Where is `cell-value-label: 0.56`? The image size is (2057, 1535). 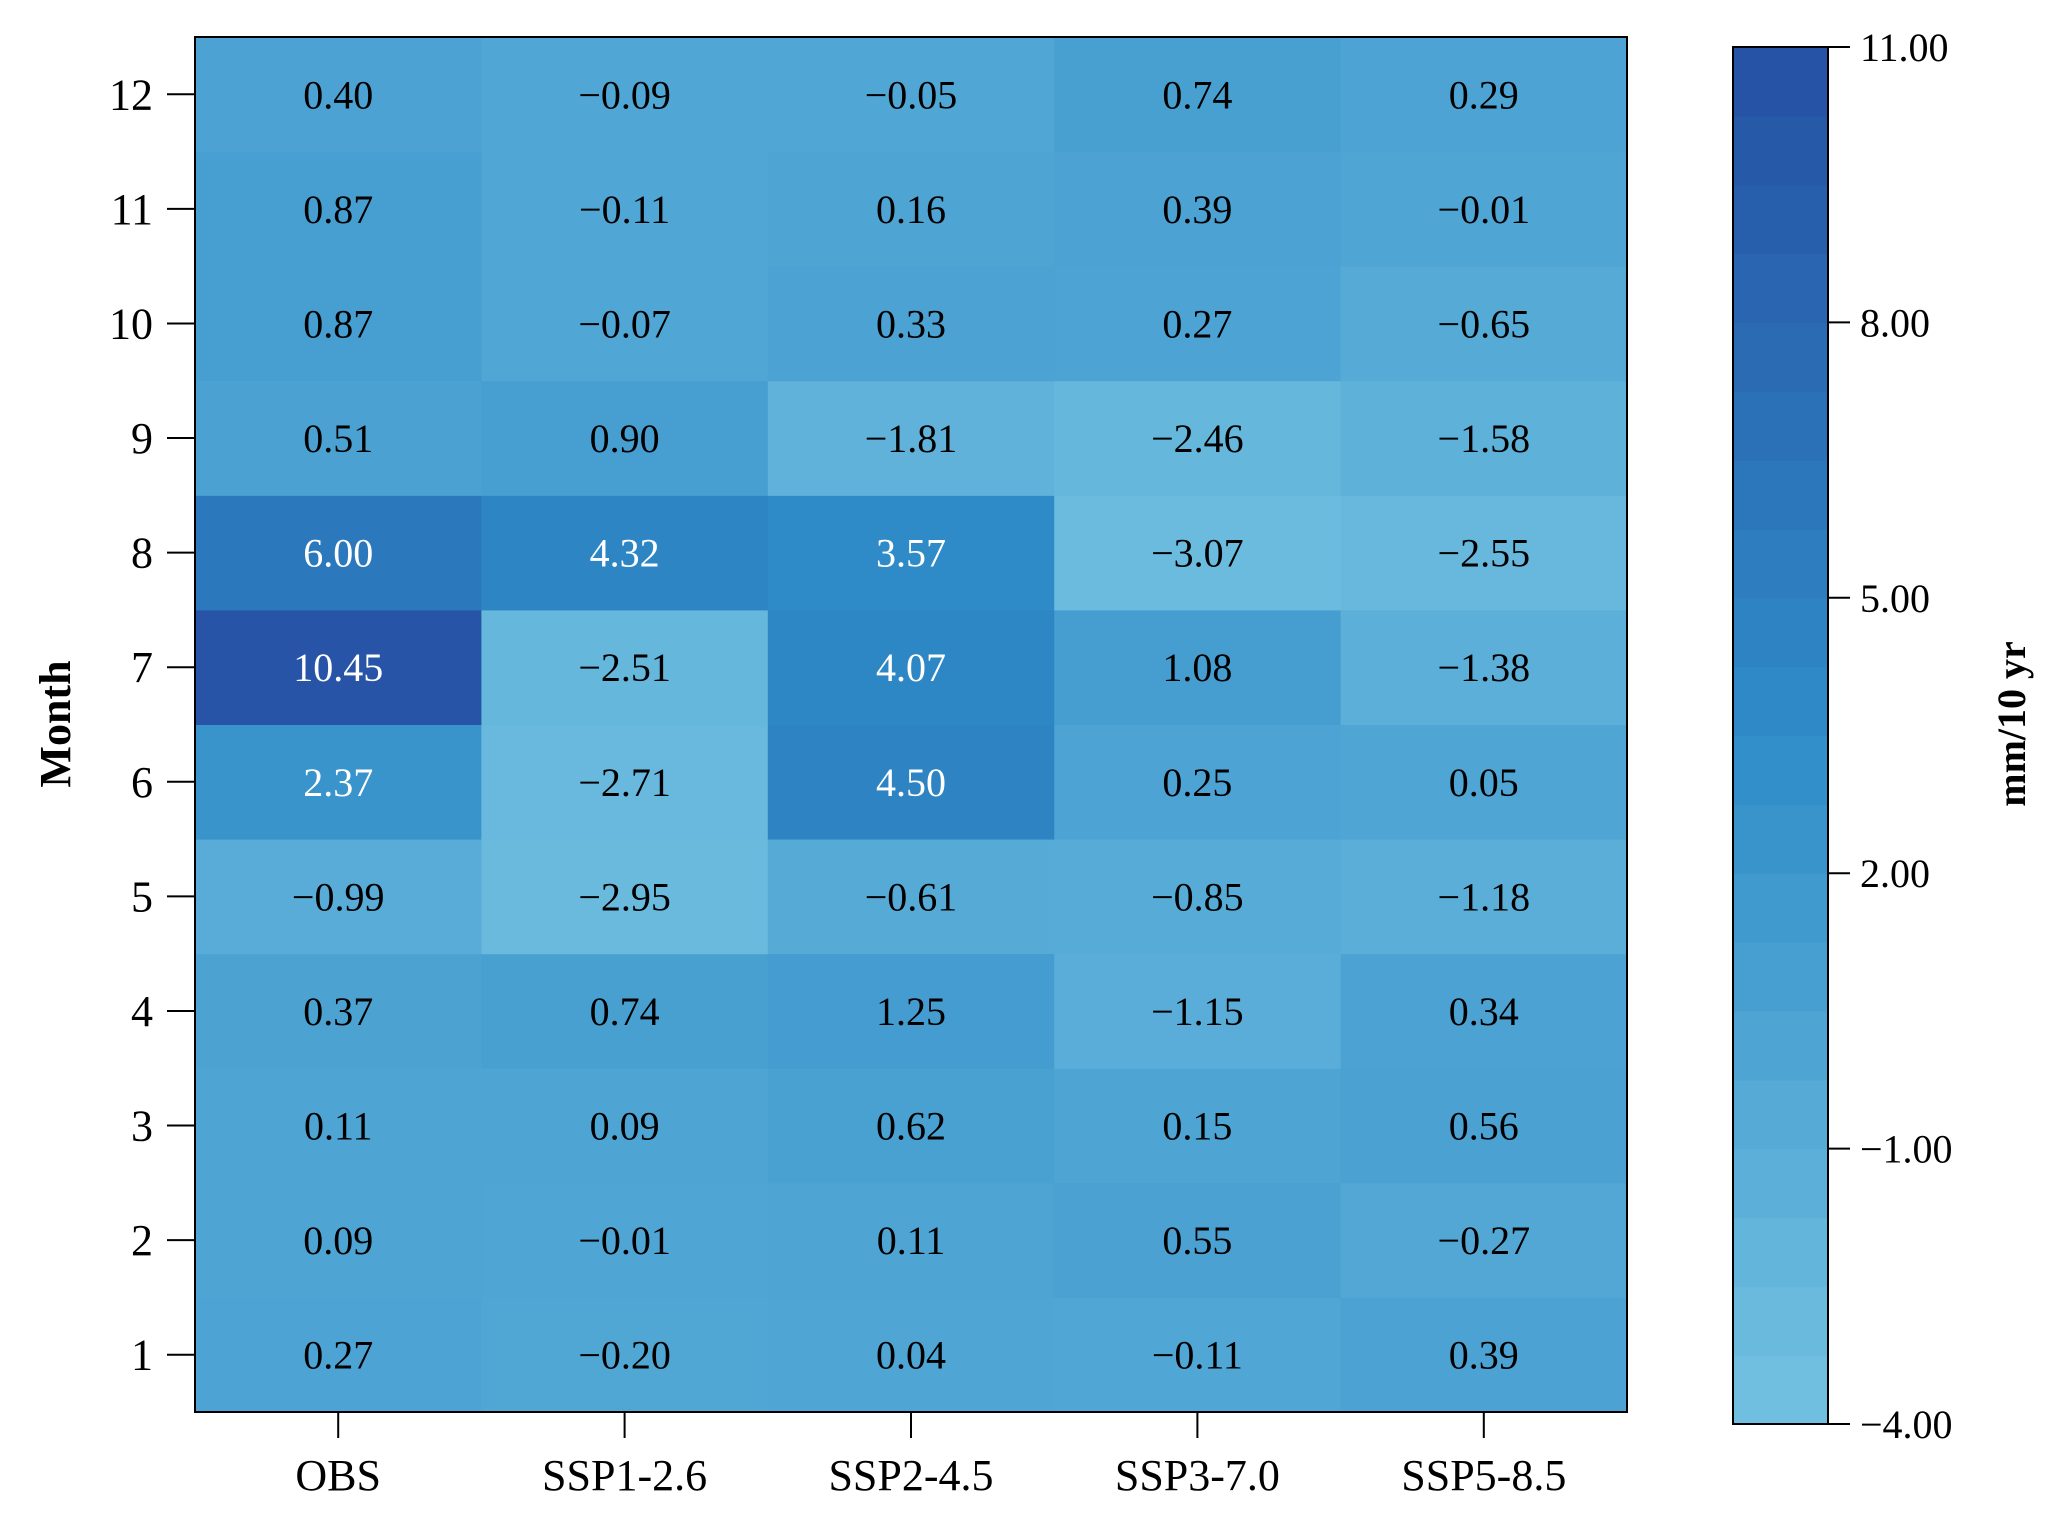 cell-value-label: 0.56 is located at coordinates (1484, 1126).